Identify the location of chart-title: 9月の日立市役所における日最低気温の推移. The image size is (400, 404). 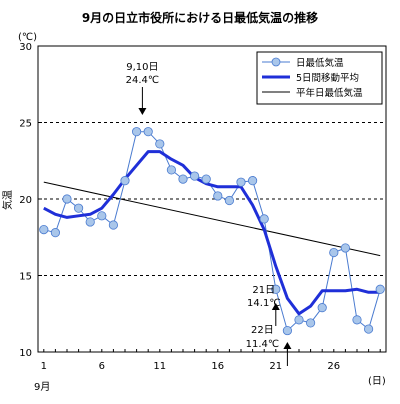
(200, 17).